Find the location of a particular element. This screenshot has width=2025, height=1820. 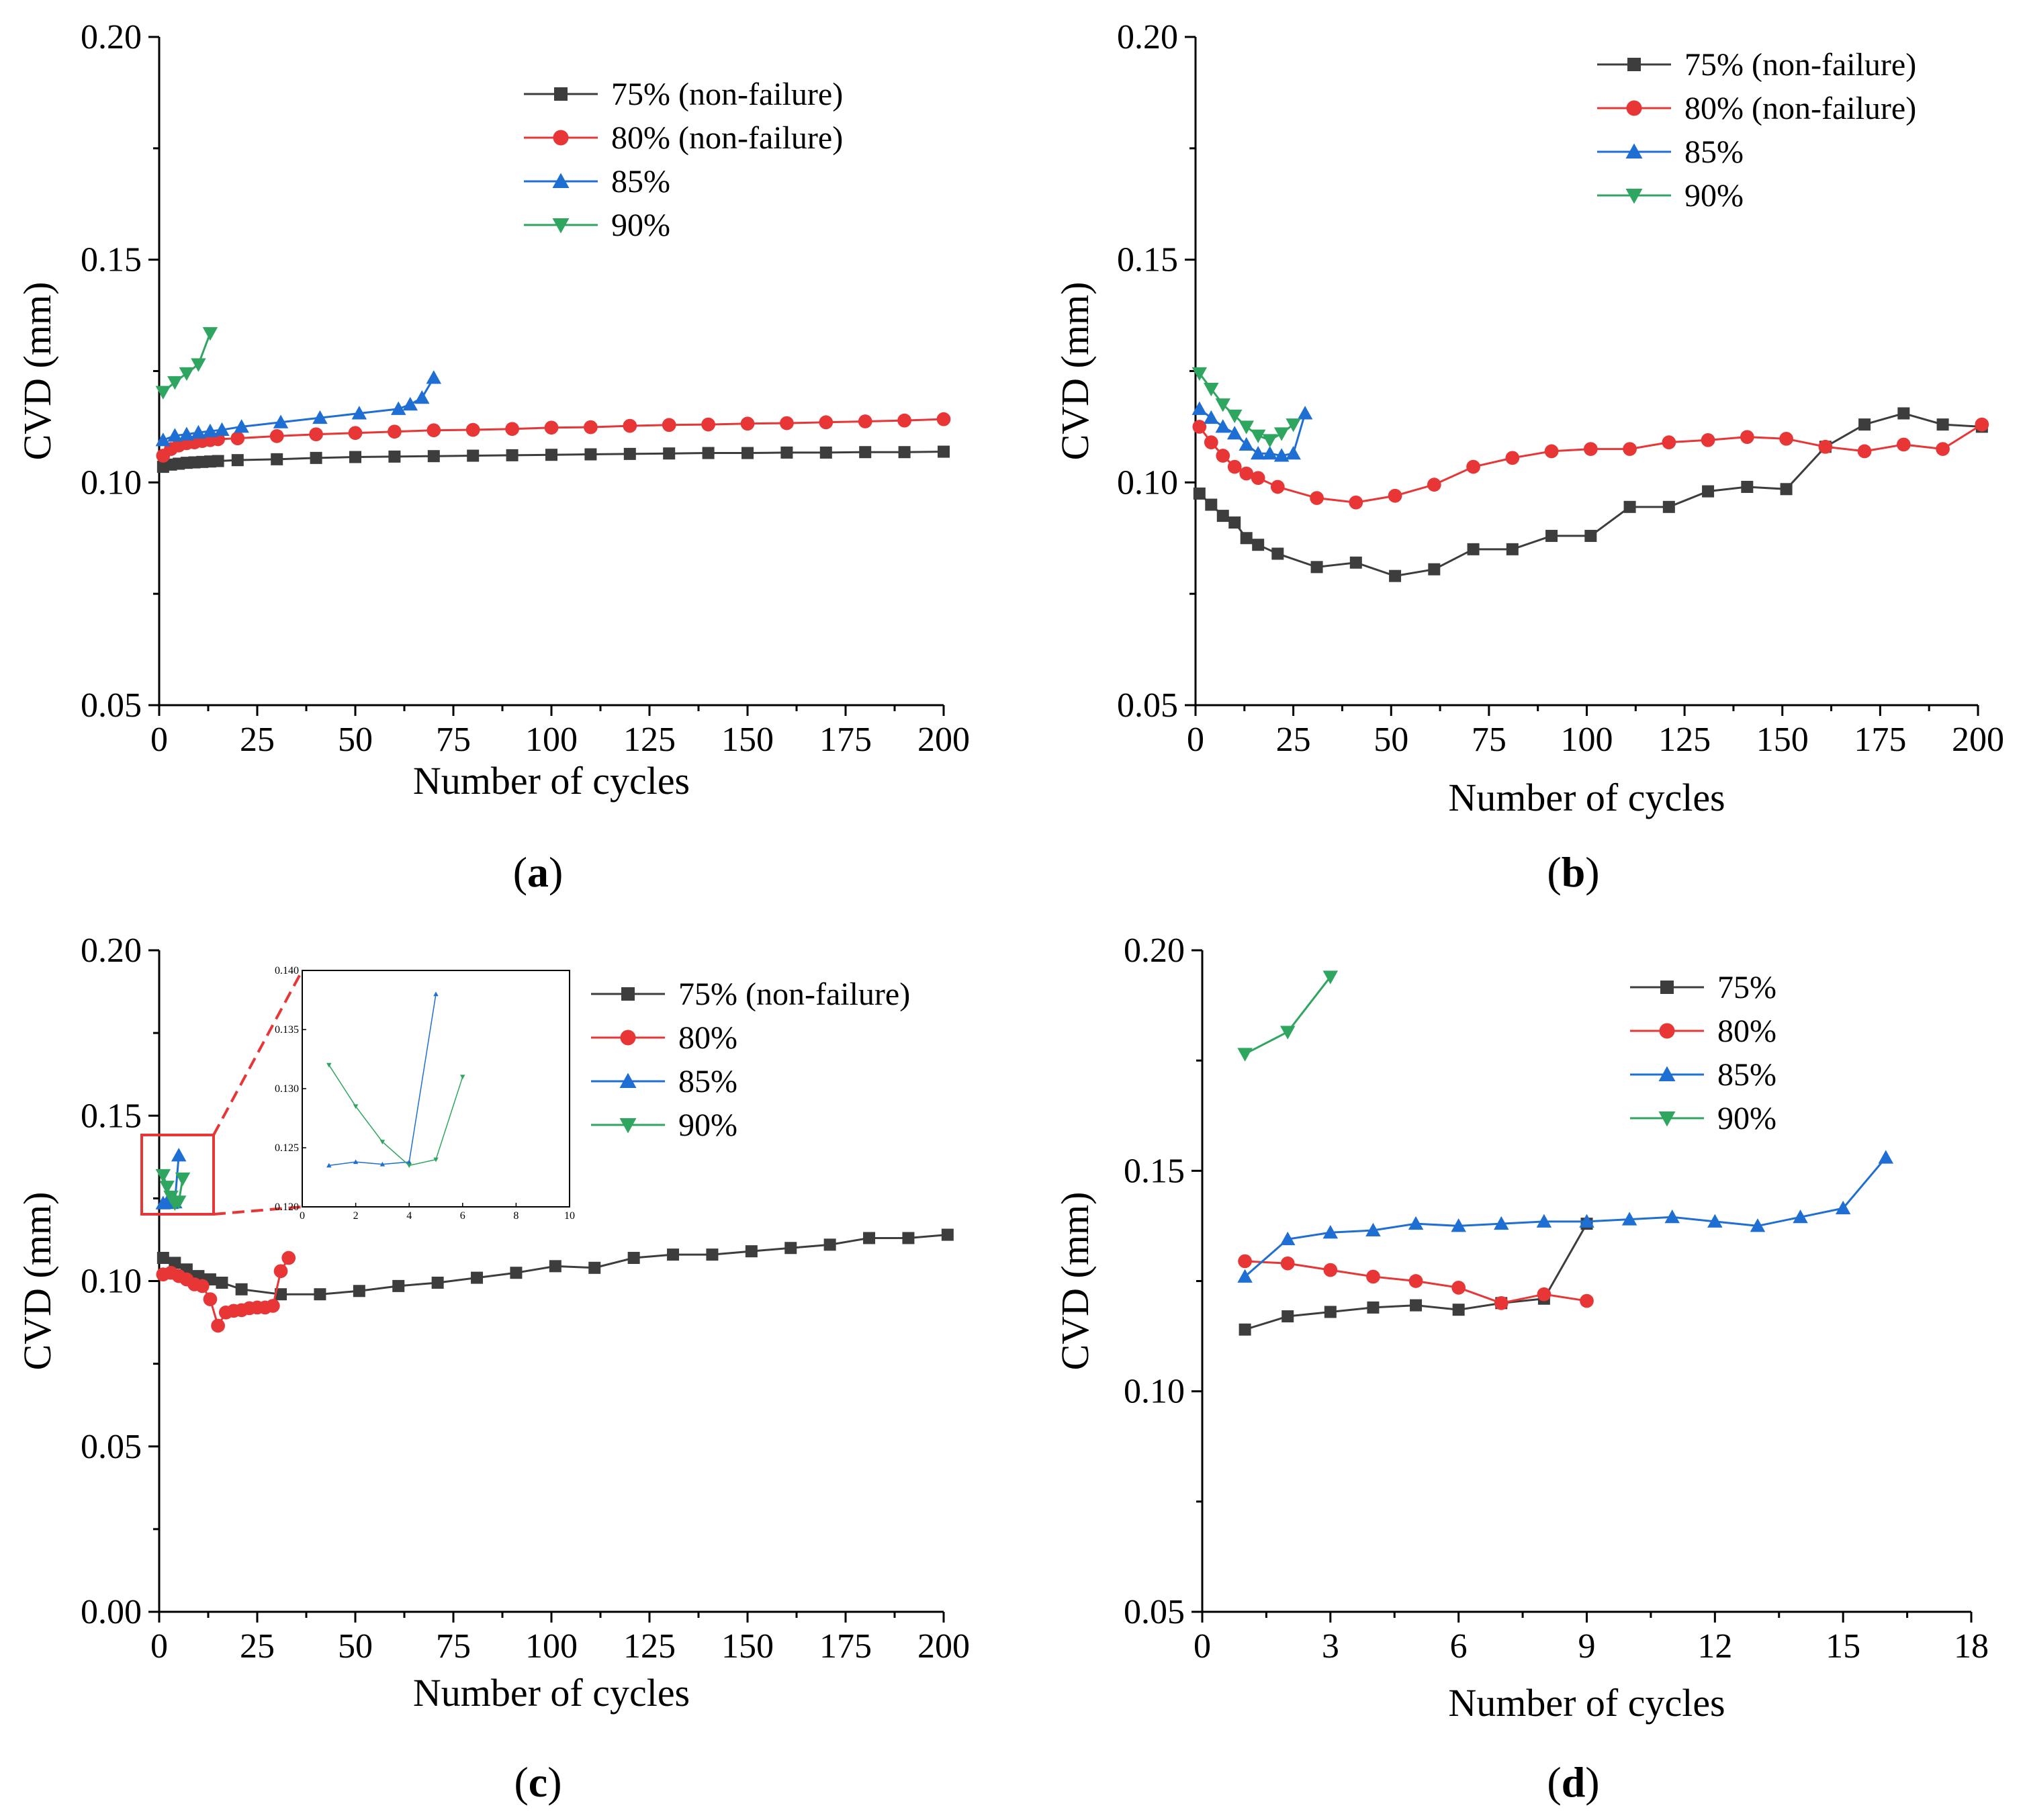

x-tick-label: 6 is located at coordinates (1459, 1646).